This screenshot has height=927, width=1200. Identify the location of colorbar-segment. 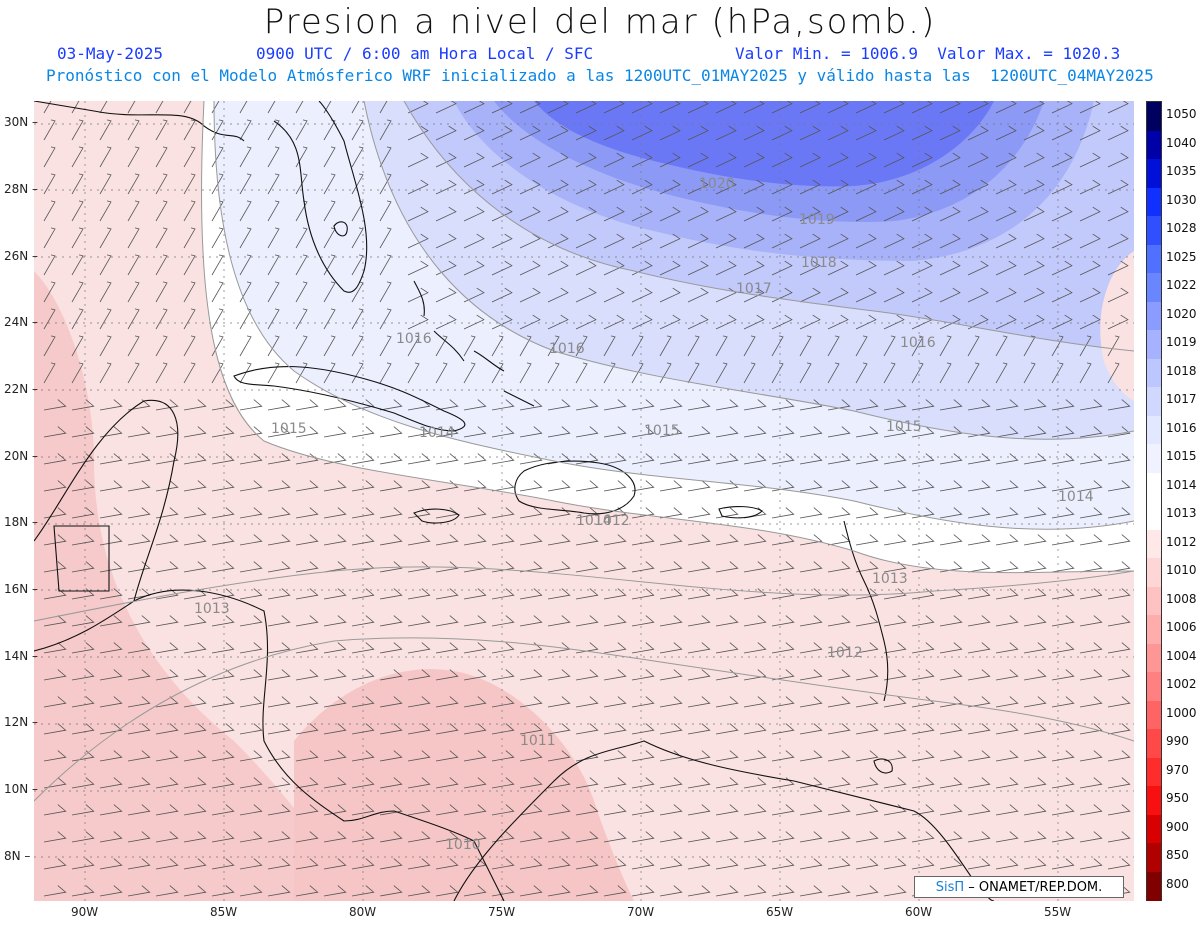
(1154, 658).